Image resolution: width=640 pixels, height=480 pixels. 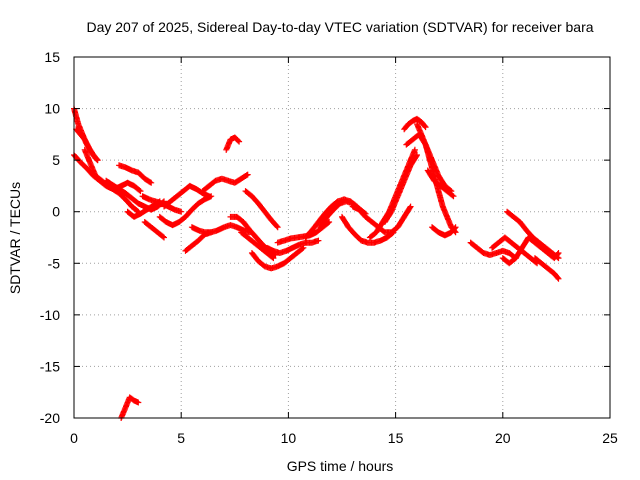 What do you see at coordinates (50, 418) in the screenshot?
I see `y-tick-label: -20` at bounding box center [50, 418].